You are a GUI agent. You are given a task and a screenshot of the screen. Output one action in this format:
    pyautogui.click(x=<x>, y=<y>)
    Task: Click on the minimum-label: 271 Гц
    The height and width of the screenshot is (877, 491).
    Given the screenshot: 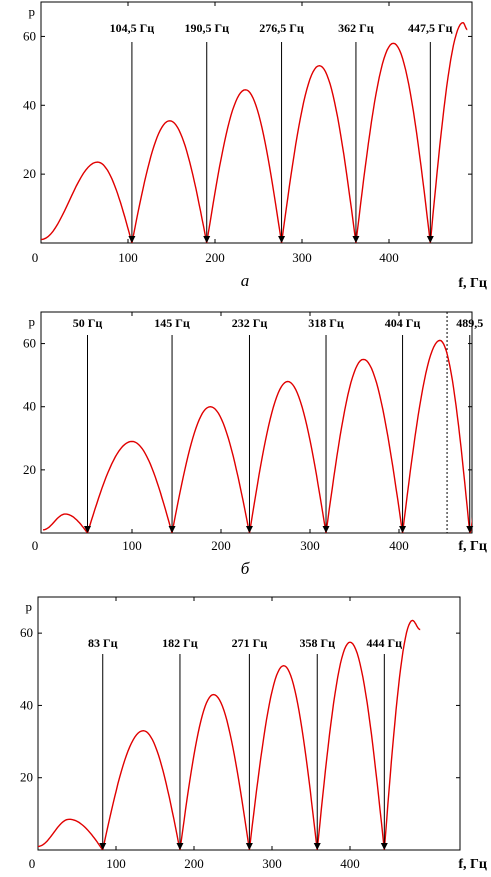 What is the action you would take?
    pyautogui.click(x=250, y=643)
    